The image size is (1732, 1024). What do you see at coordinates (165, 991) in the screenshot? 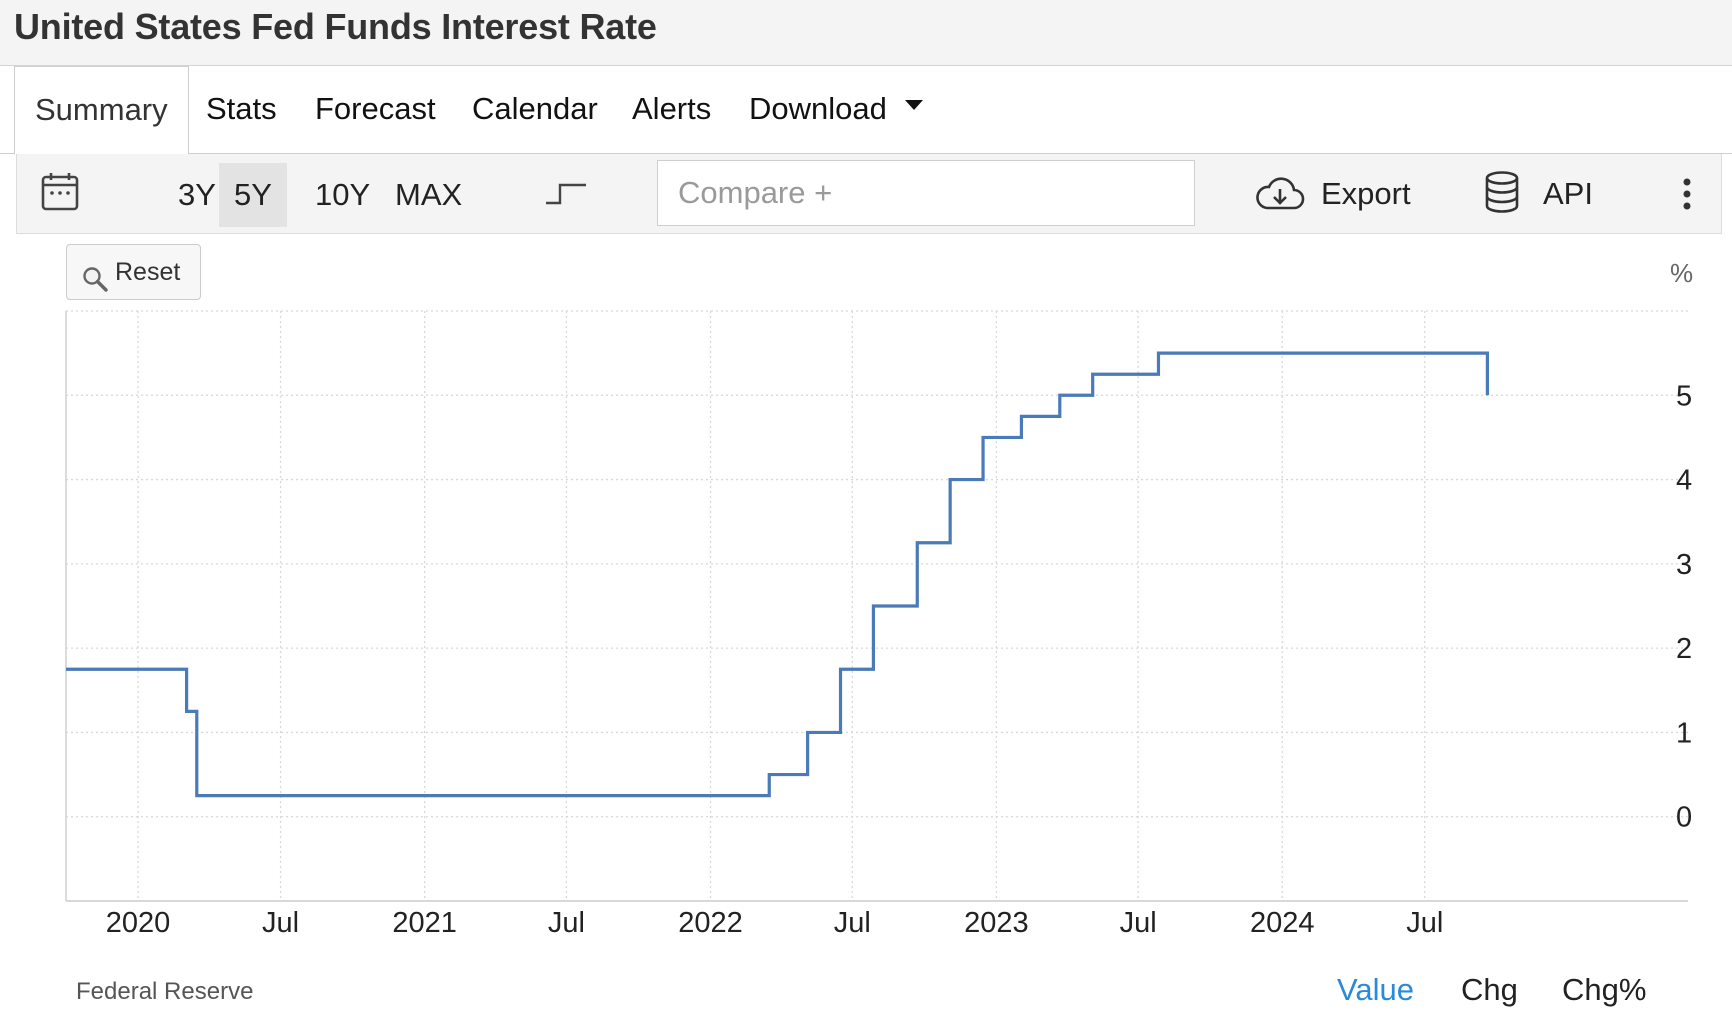
I see `source-label: Federal Reserve` at bounding box center [165, 991].